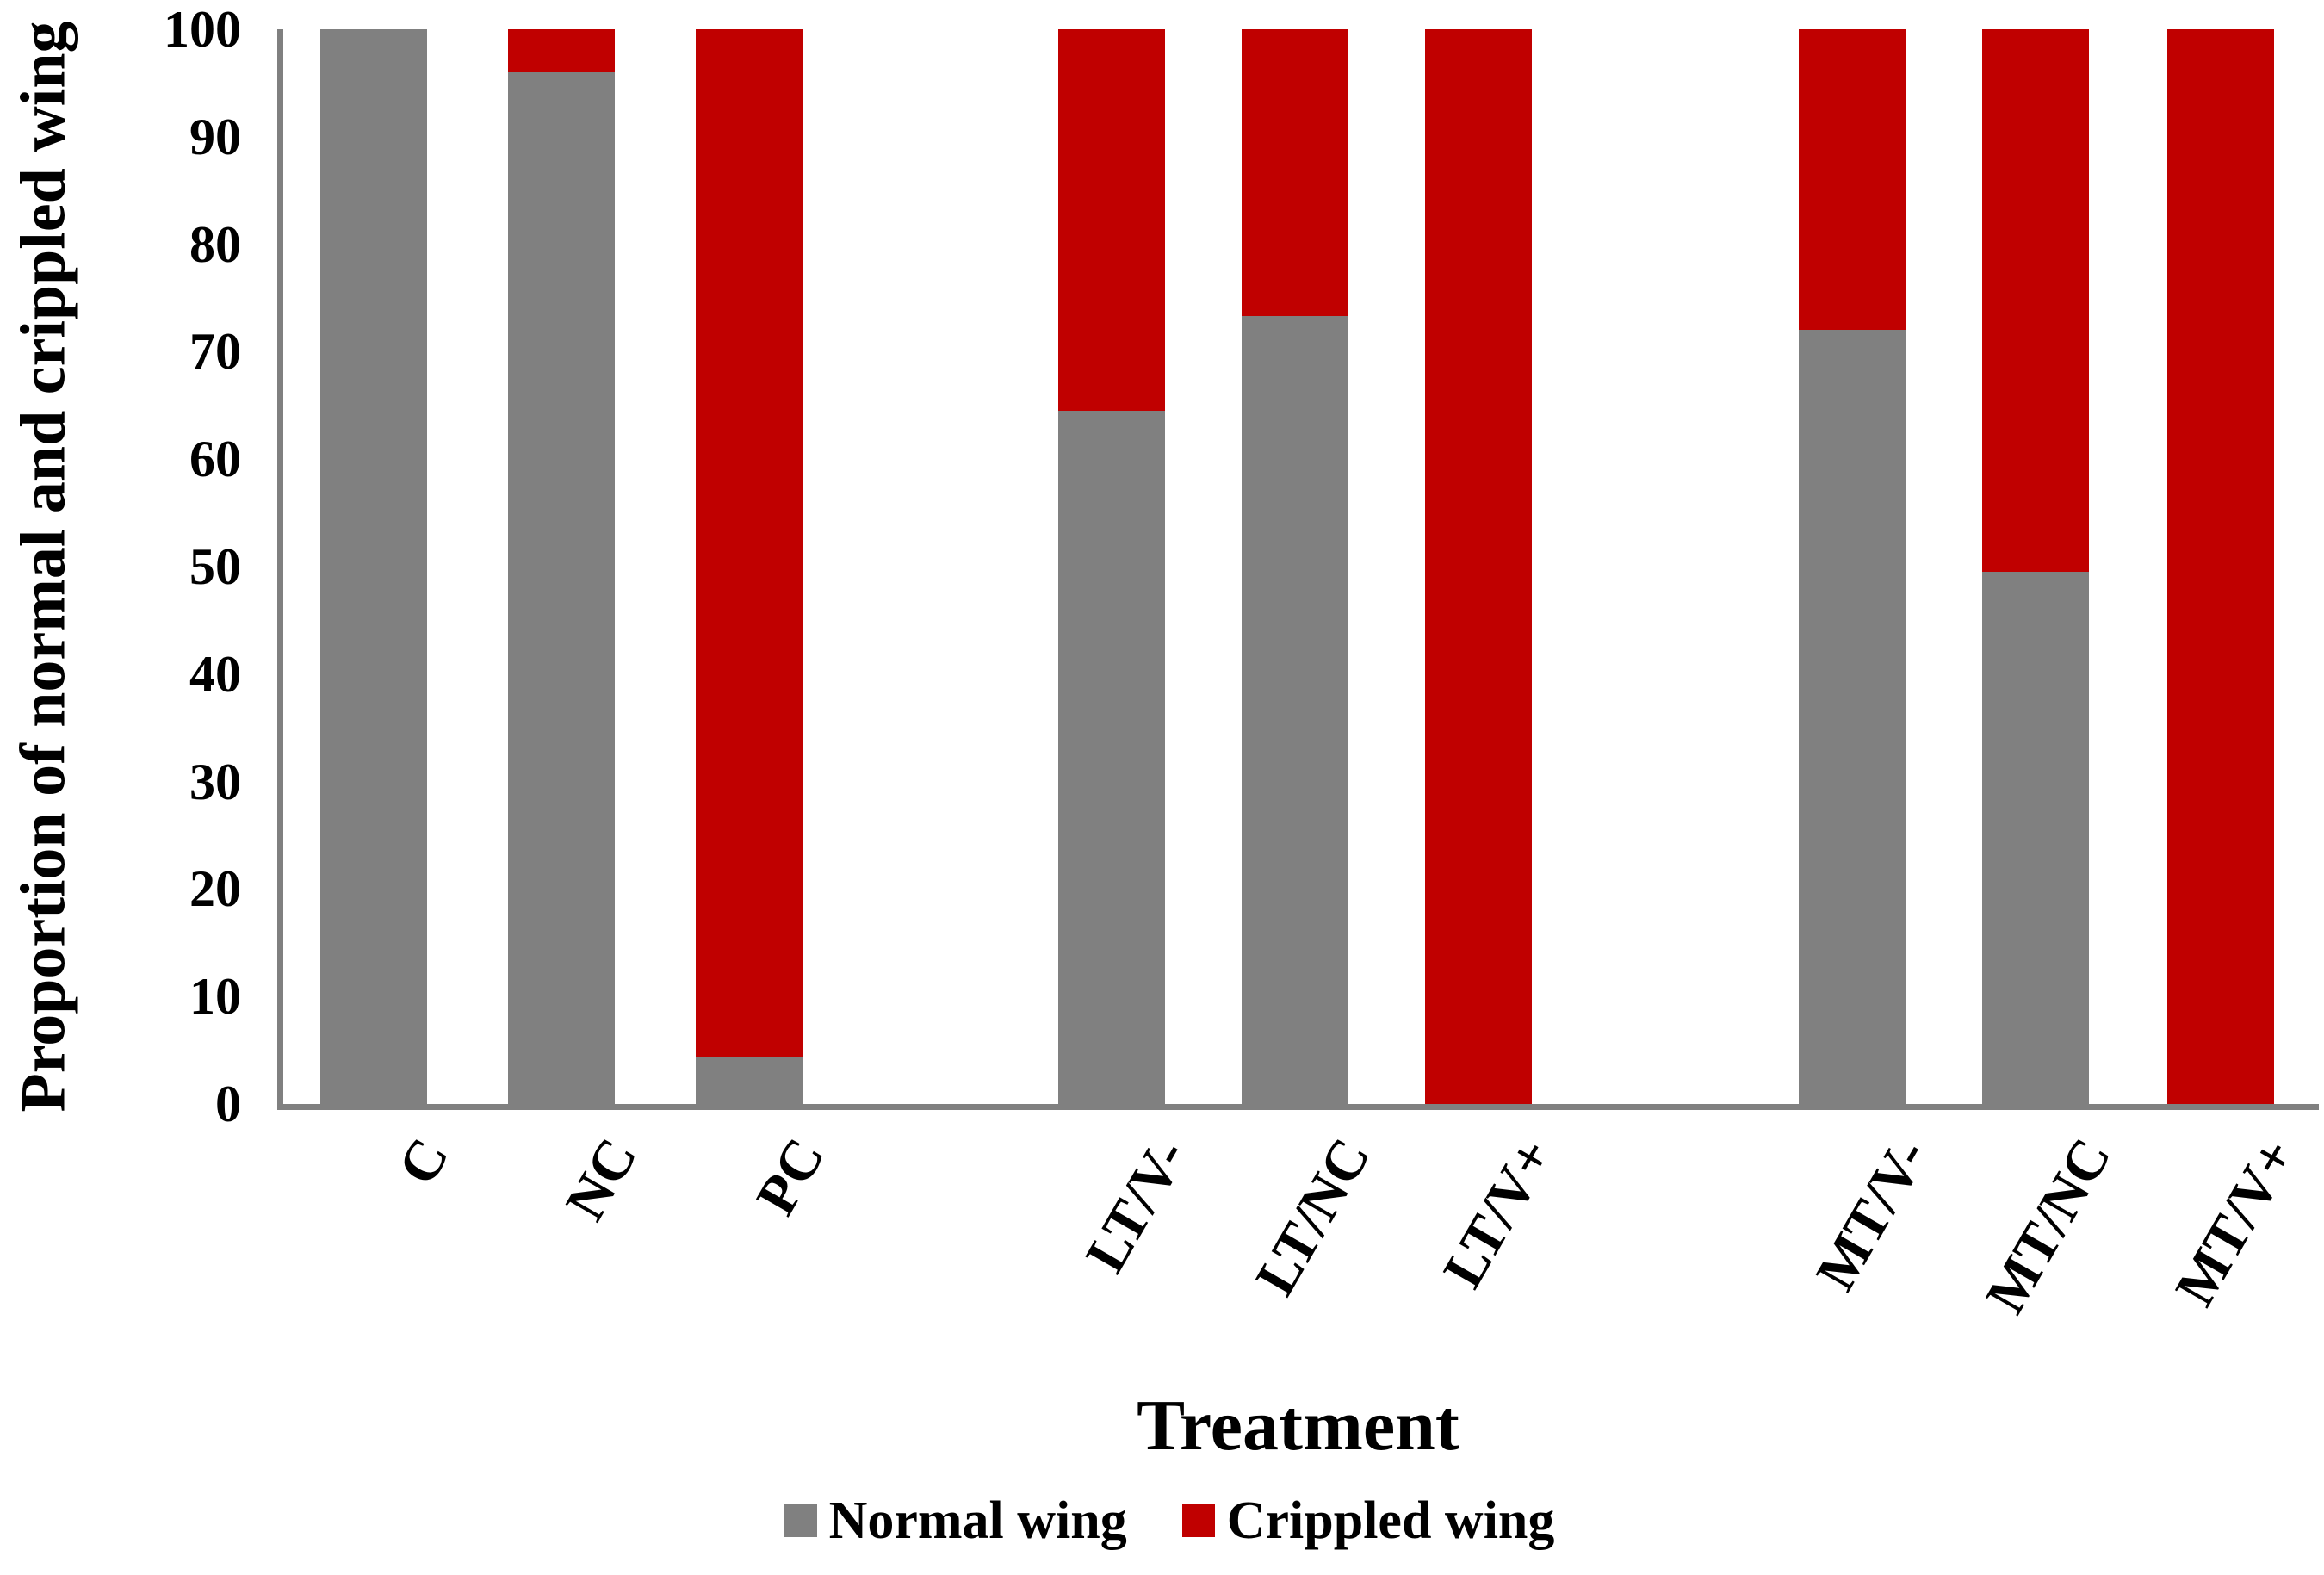  I want to click on x-axis-title-text: Treatment, so click(1298, 1426).